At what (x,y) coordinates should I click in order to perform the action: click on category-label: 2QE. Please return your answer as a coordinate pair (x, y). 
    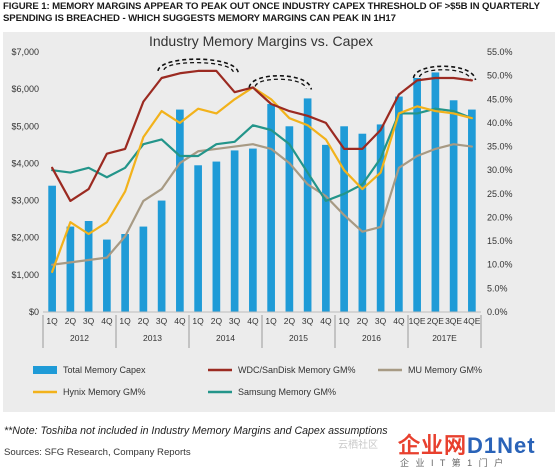
    Looking at the image, I should click on (435, 321).